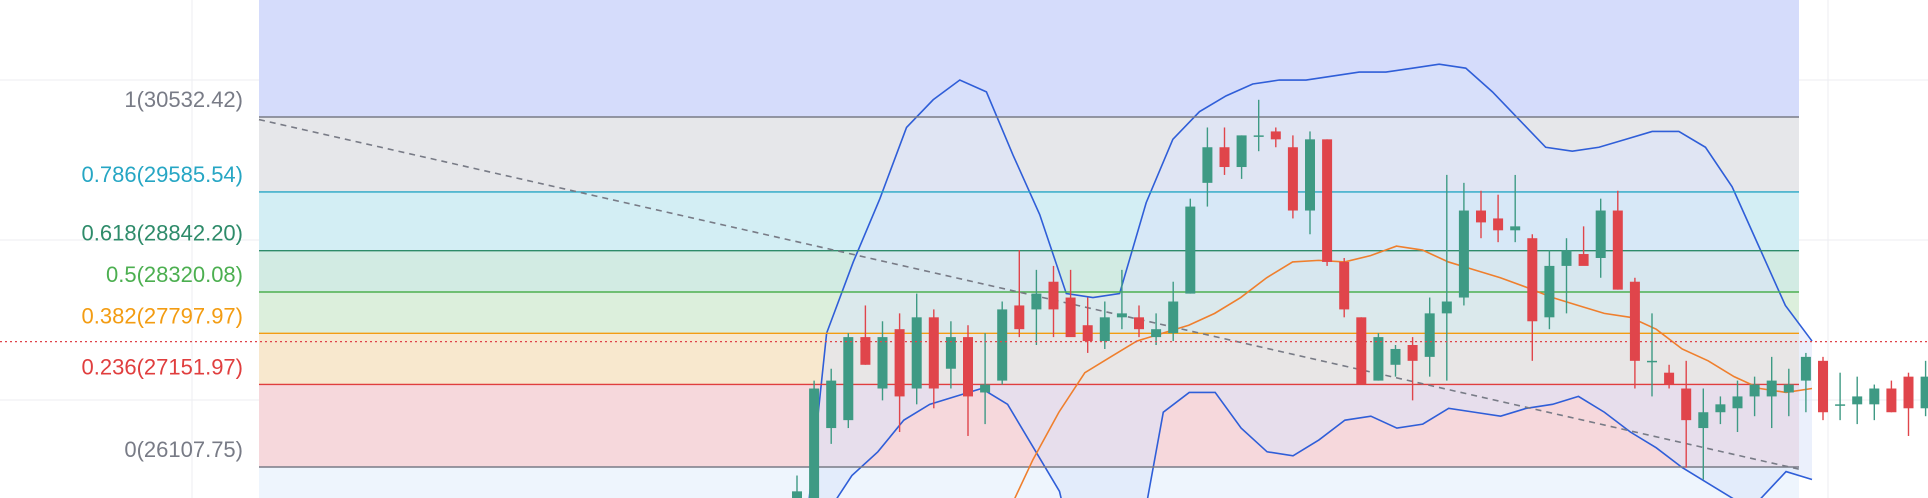  What do you see at coordinates (162, 315) in the screenshot?
I see `fib-level-label-0382: 0.382(27797.97)` at bounding box center [162, 315].